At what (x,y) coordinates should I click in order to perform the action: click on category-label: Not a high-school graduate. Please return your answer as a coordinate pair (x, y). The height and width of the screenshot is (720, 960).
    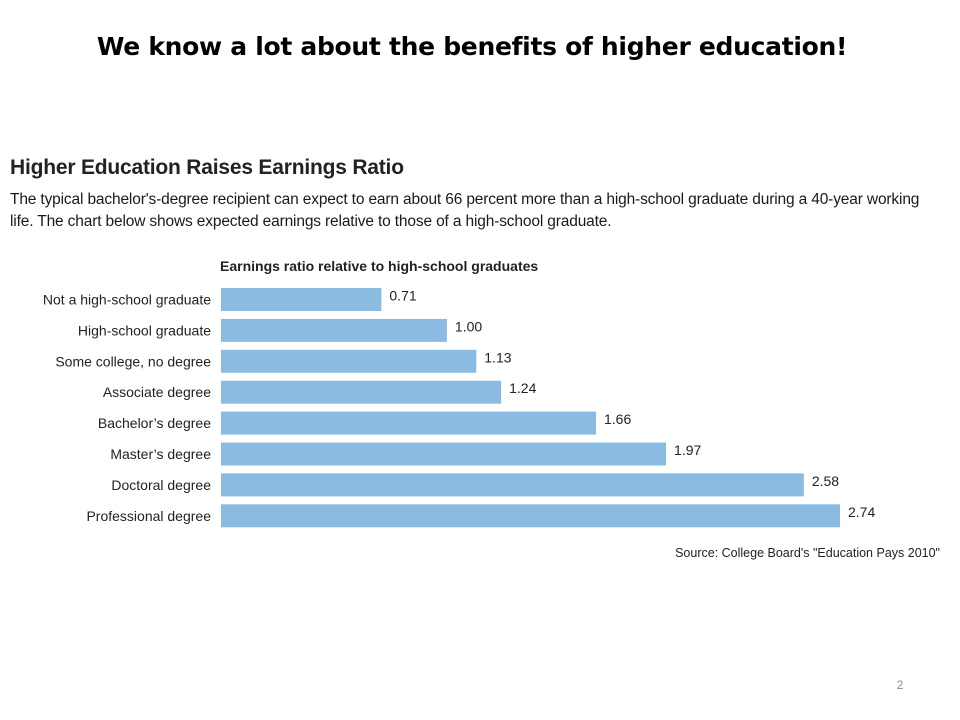
    Looking at the image, I should click on (127, 300).